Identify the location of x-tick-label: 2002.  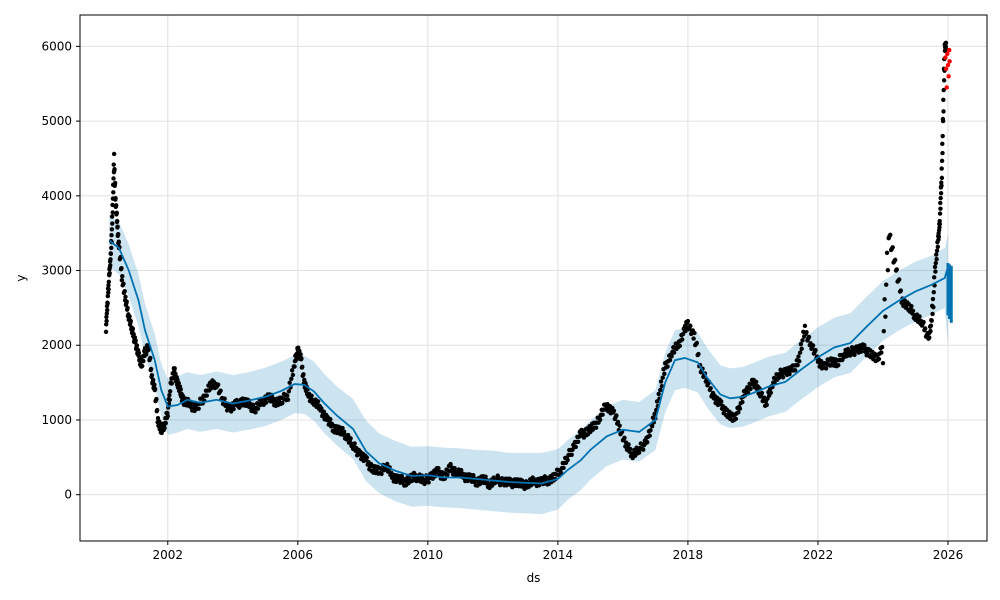
(168, 555).